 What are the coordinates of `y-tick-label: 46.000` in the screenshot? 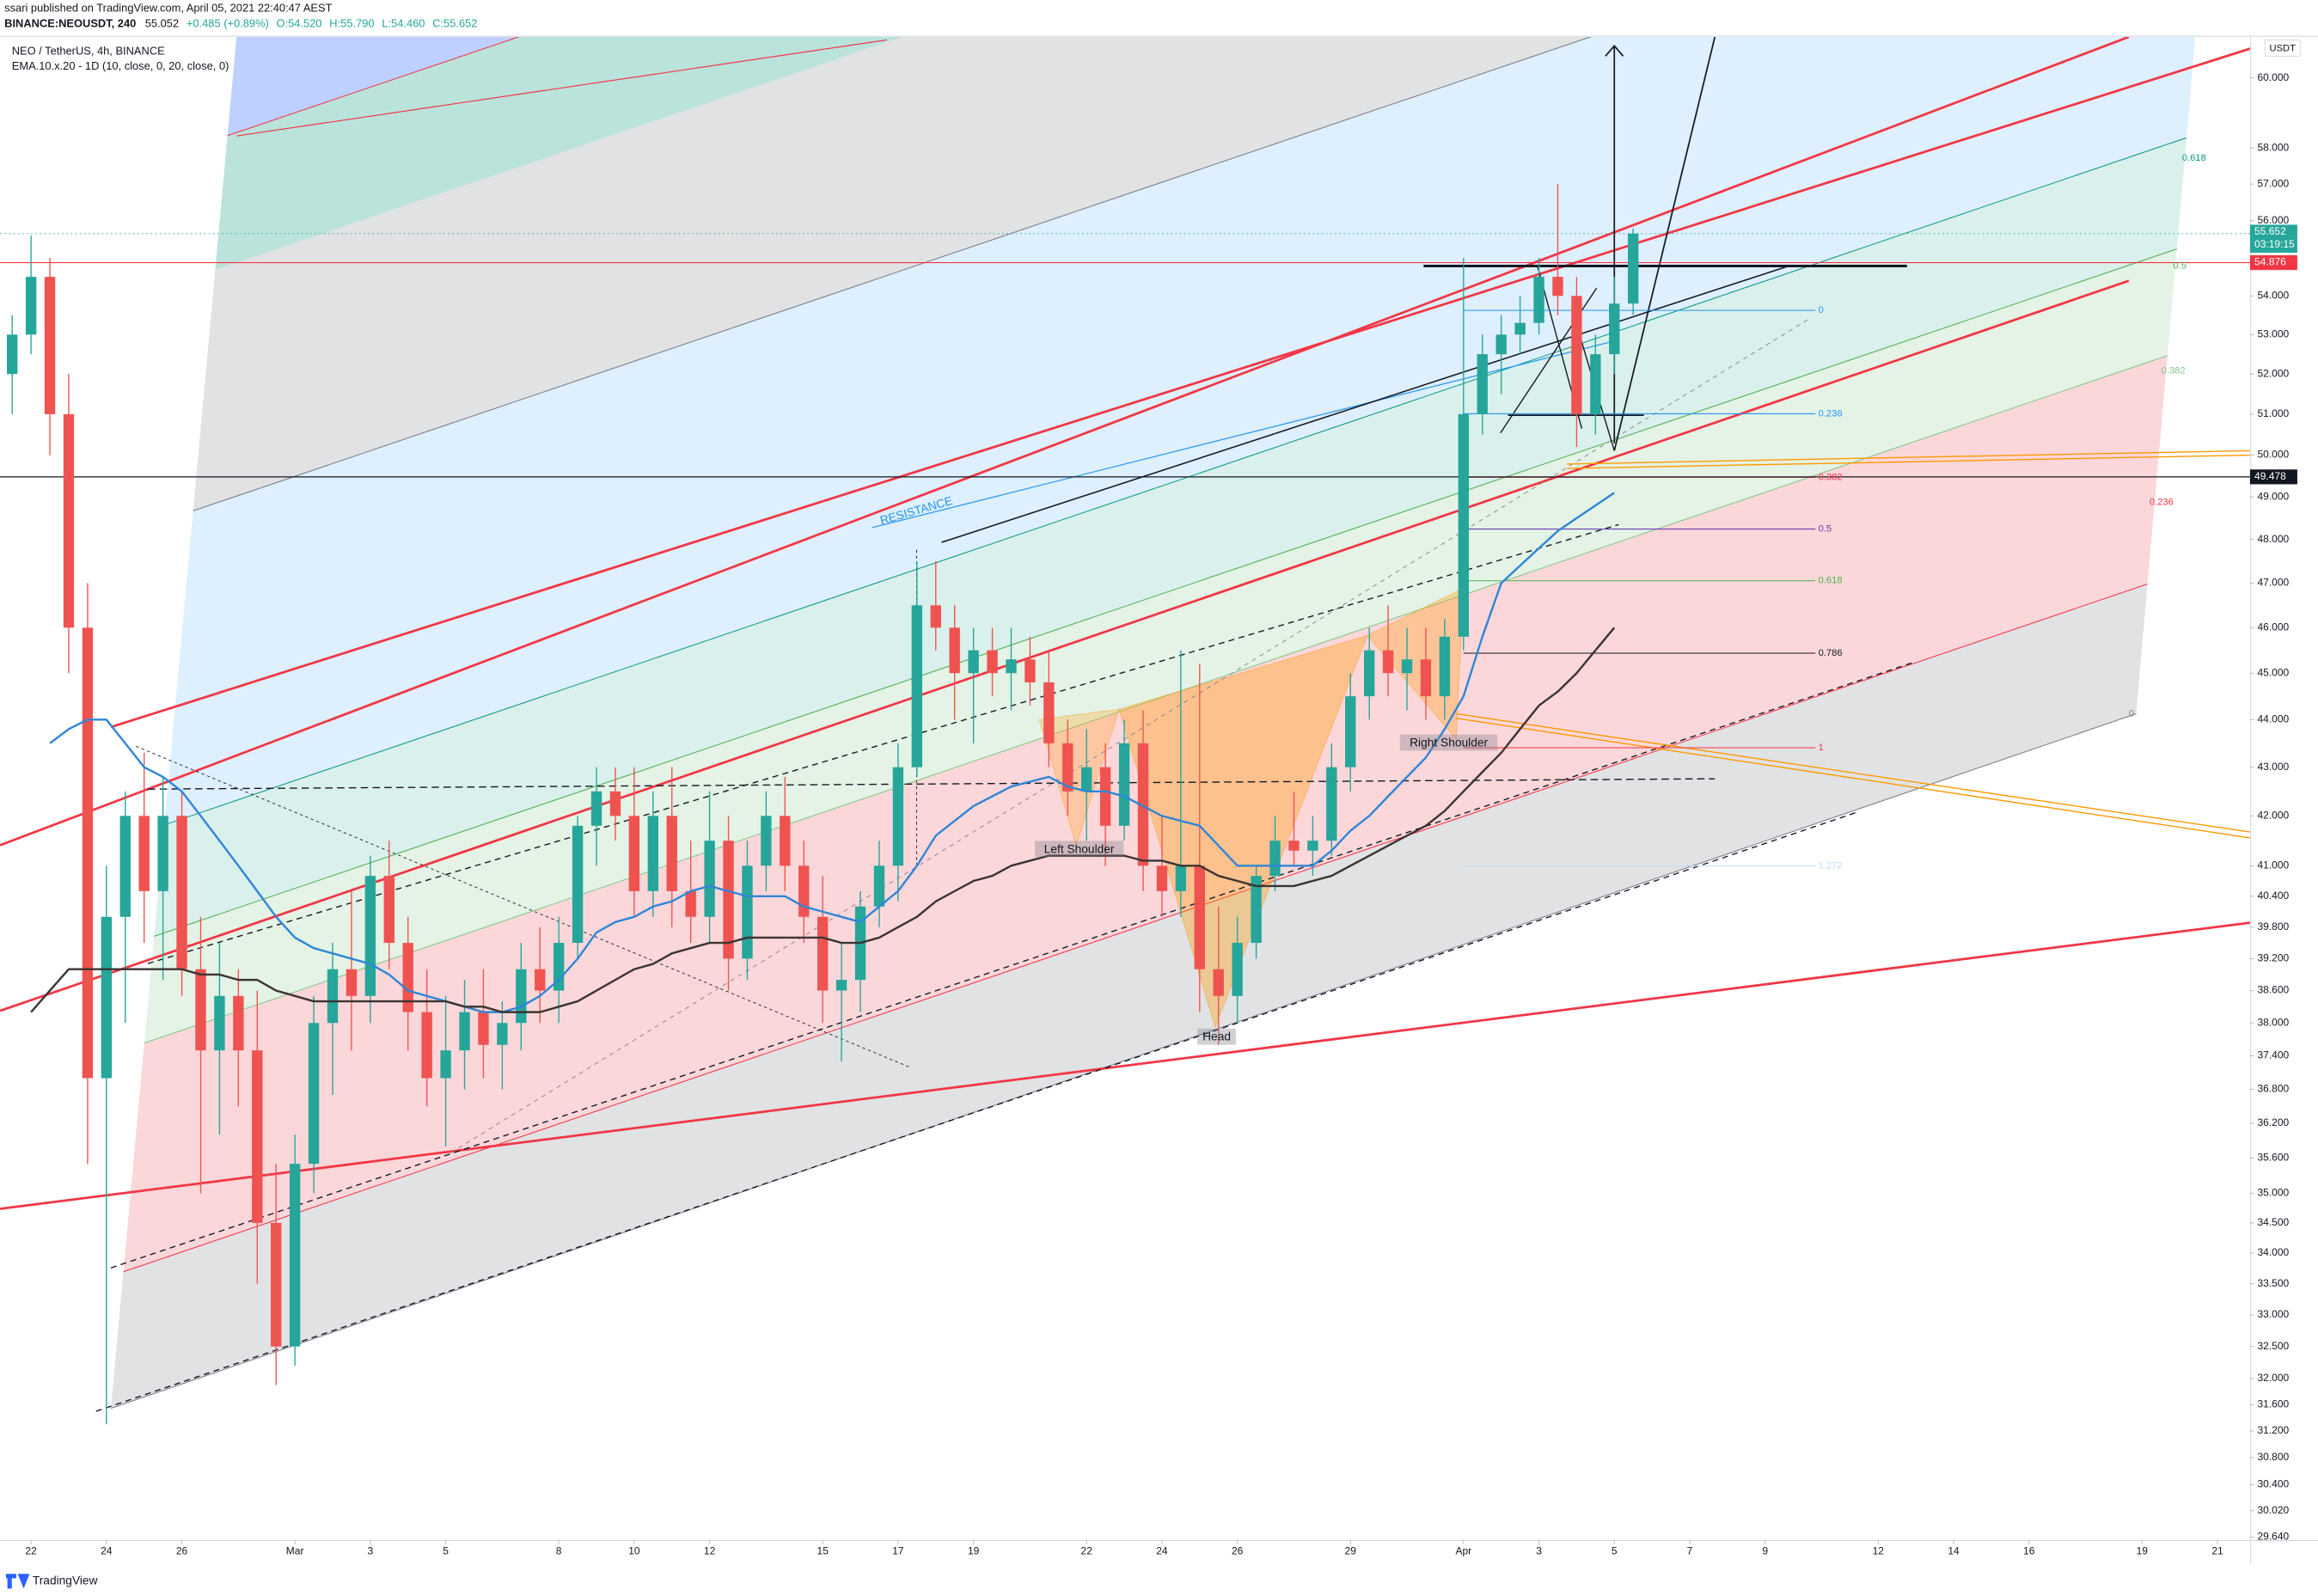 It's located at (2273, 627).